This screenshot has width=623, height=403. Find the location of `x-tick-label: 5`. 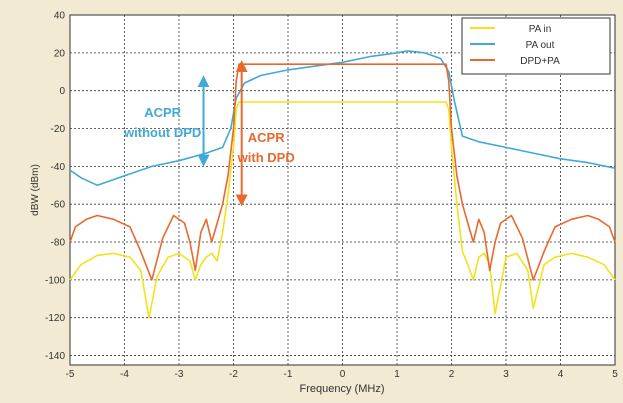

x-tick-label: 5 is located at coordinates (615, 374).